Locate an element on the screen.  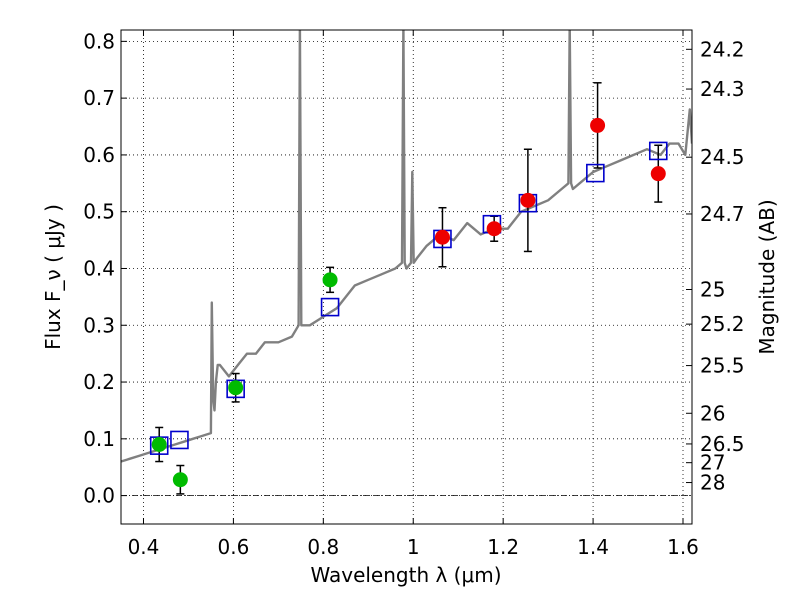
y-tick-label: 0.6 is located at coordinates (99, 155).